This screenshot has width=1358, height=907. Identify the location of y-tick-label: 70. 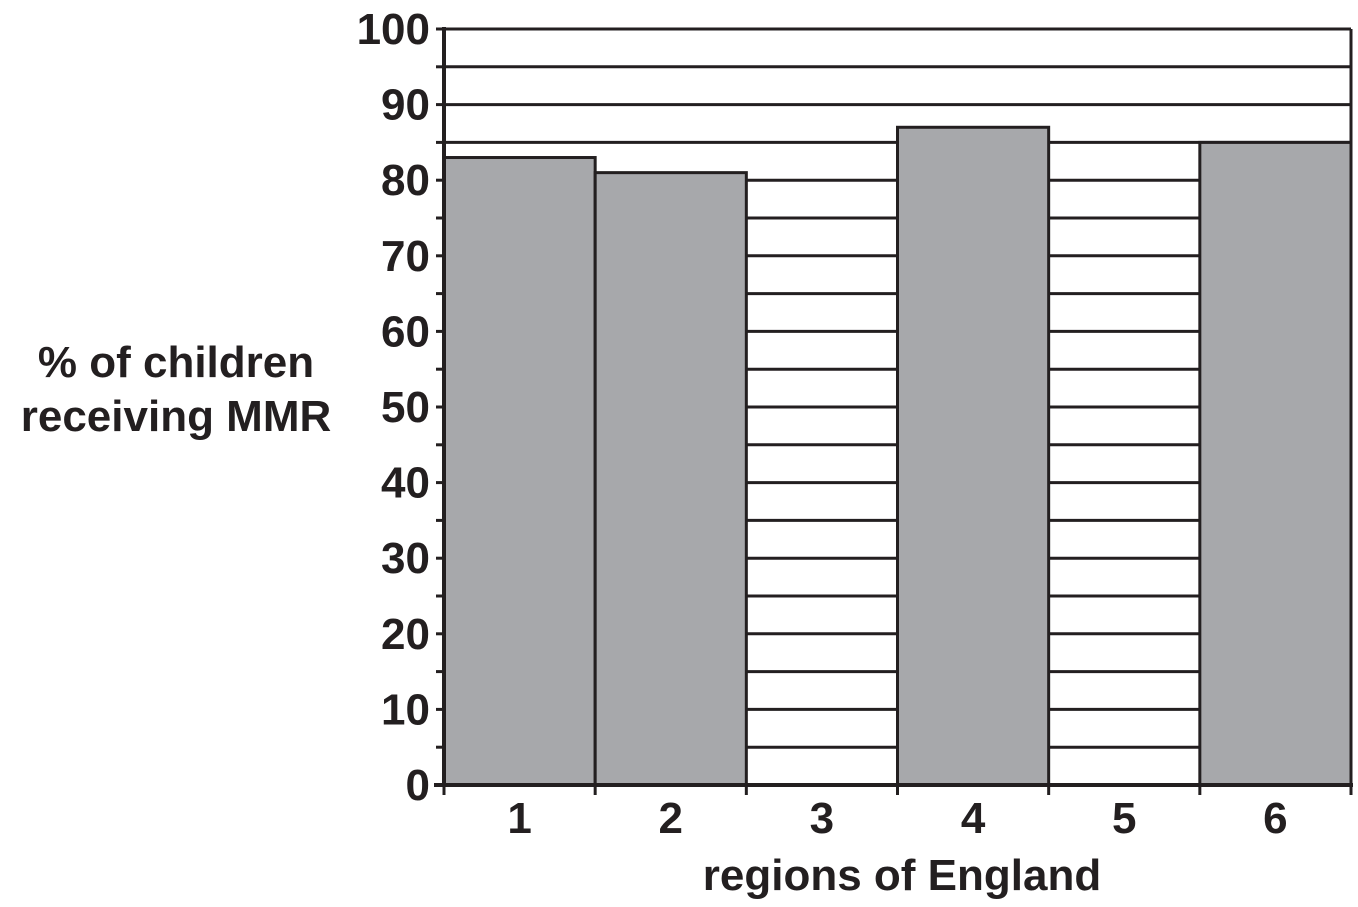
(405, 256).